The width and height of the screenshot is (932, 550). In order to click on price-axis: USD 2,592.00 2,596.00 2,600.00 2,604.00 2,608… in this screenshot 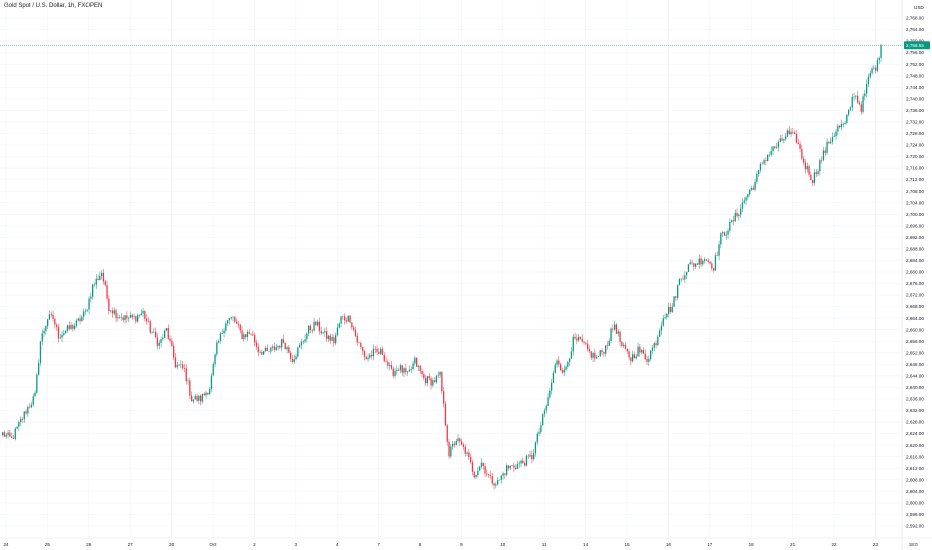, I will do `click(917, 267)`.